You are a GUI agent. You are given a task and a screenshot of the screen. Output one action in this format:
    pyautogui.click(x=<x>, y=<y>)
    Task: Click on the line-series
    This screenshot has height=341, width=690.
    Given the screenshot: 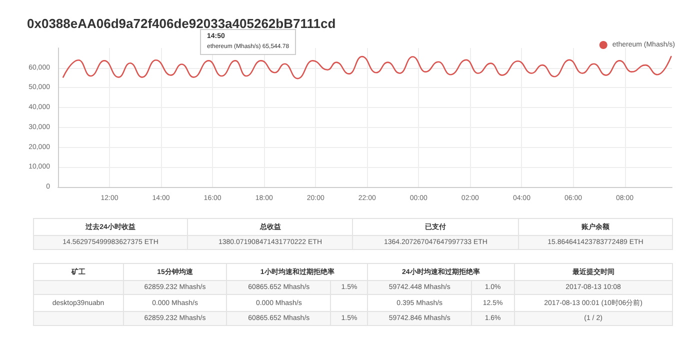 What is the action you would take?
    pyautogui.click(x=367, y=68)
    